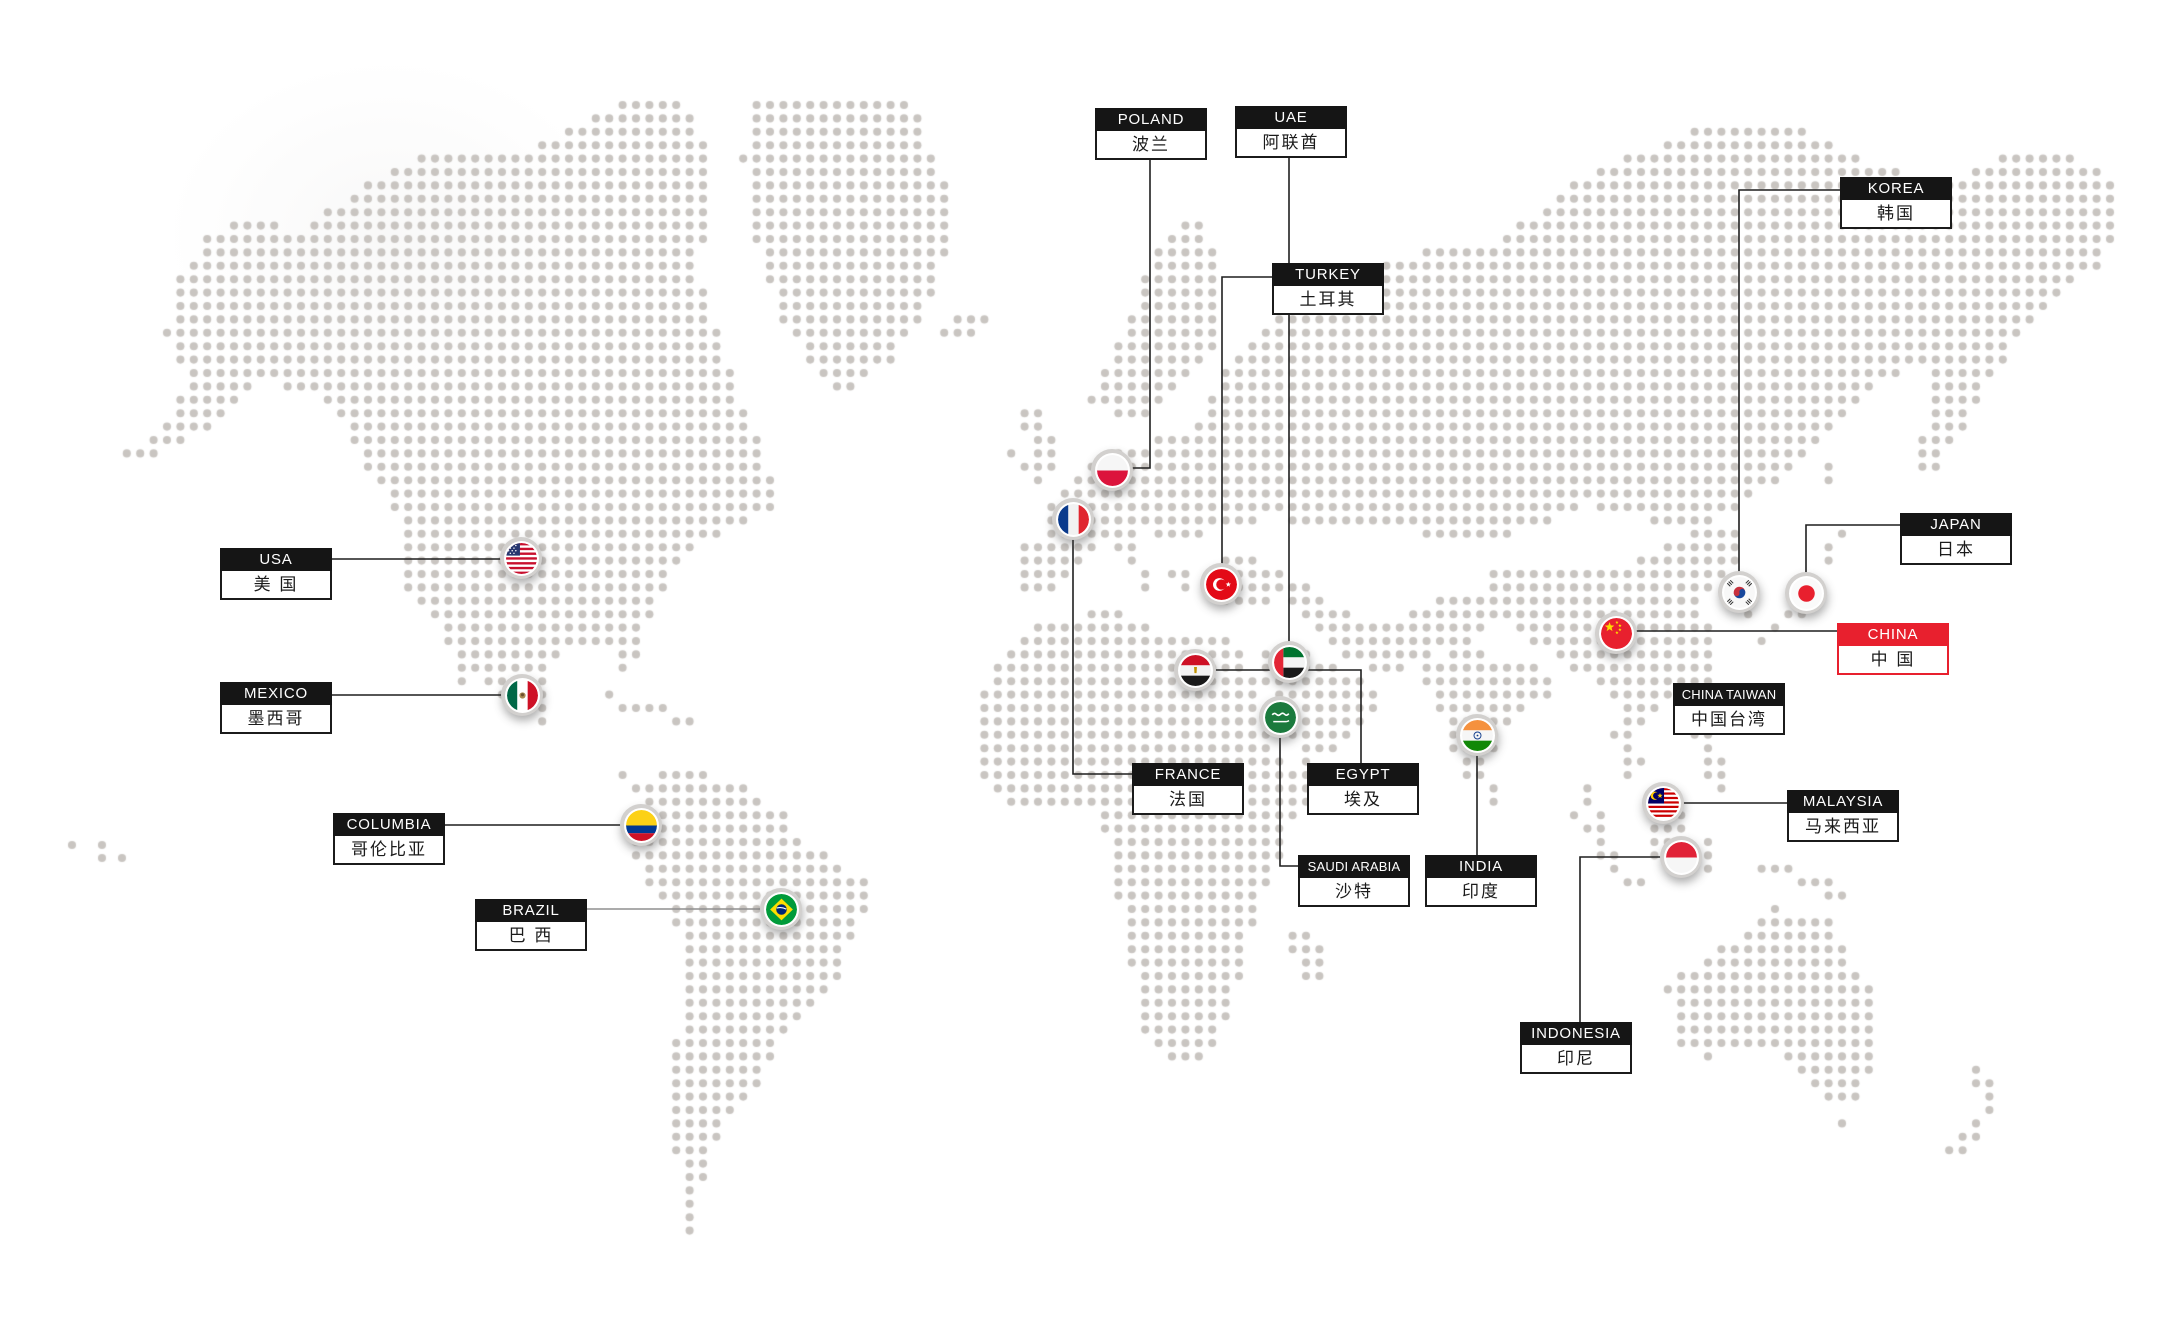 Image resolution: width=2157 pixels, height=1328 pixels. Describe the element at coordinates (1354, 866) in the screenshot. I see `label-saudi-arabia-en: SAUDI ARABIA` at that location.